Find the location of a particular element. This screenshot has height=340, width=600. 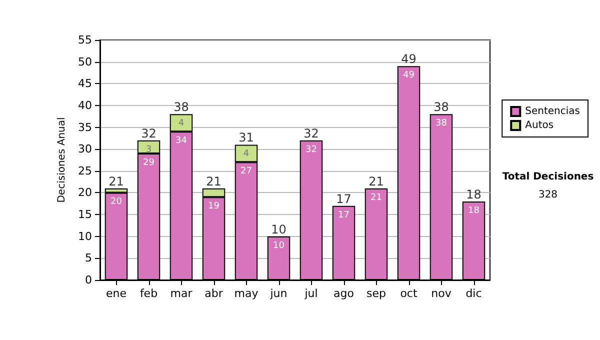

data-label: 18 is located at coordinates (474, 211).